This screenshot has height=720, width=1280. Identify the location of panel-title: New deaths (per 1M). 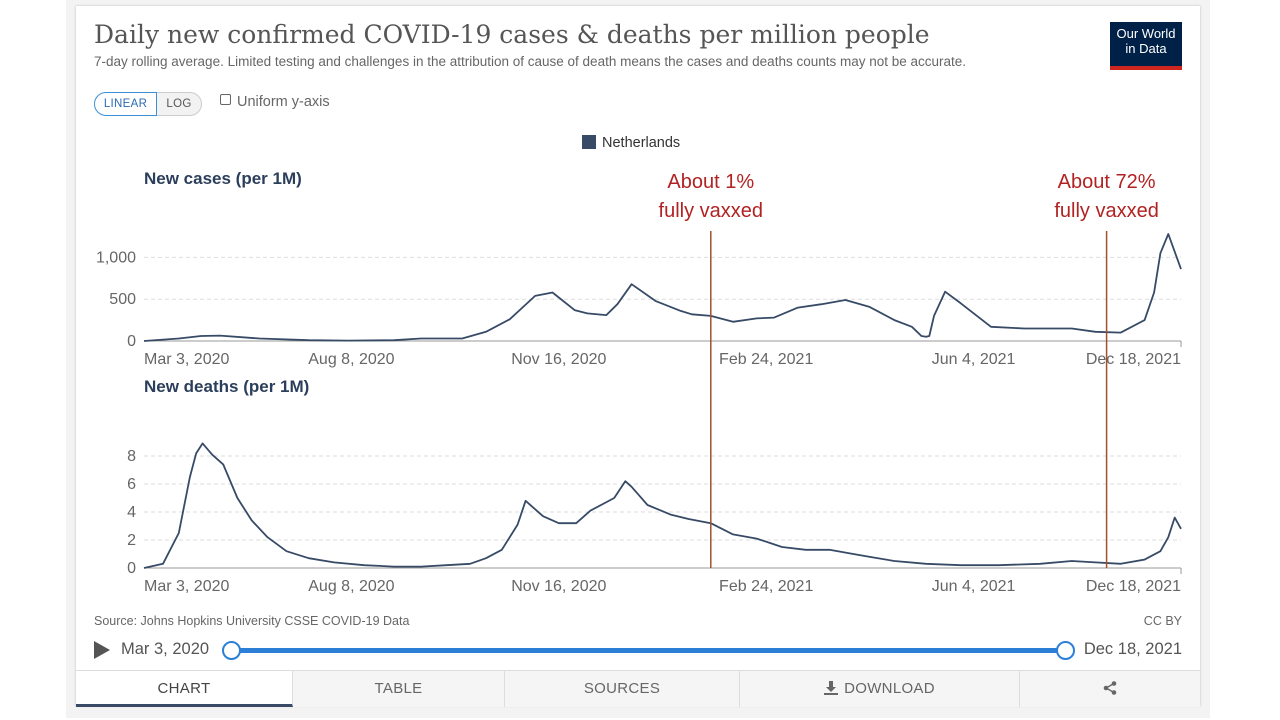
(226, 386).